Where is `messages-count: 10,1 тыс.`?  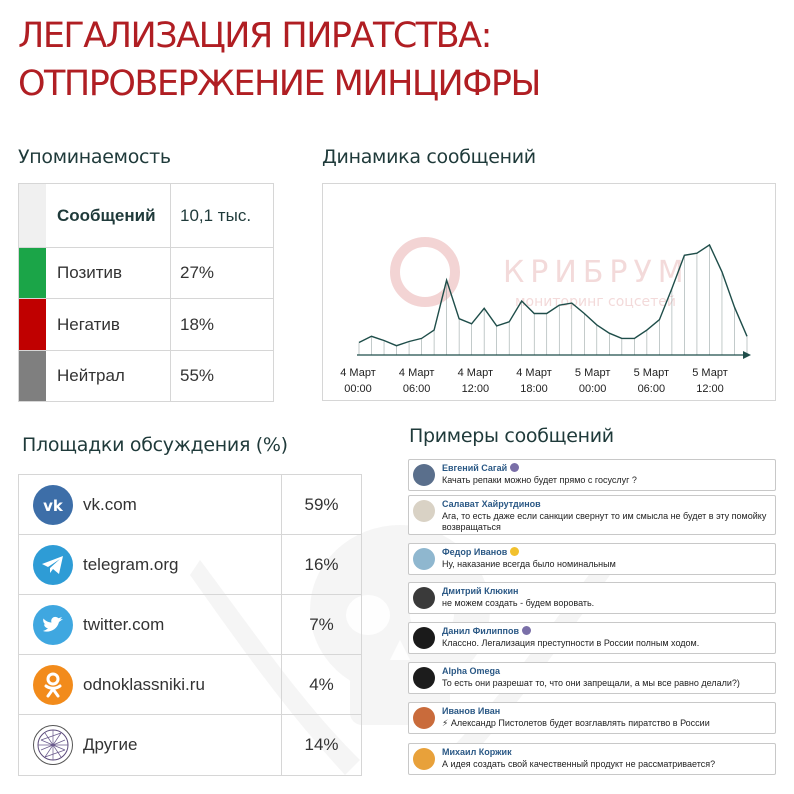 messages-count: 10,1 тыс. is located at coordinates (221, 215).